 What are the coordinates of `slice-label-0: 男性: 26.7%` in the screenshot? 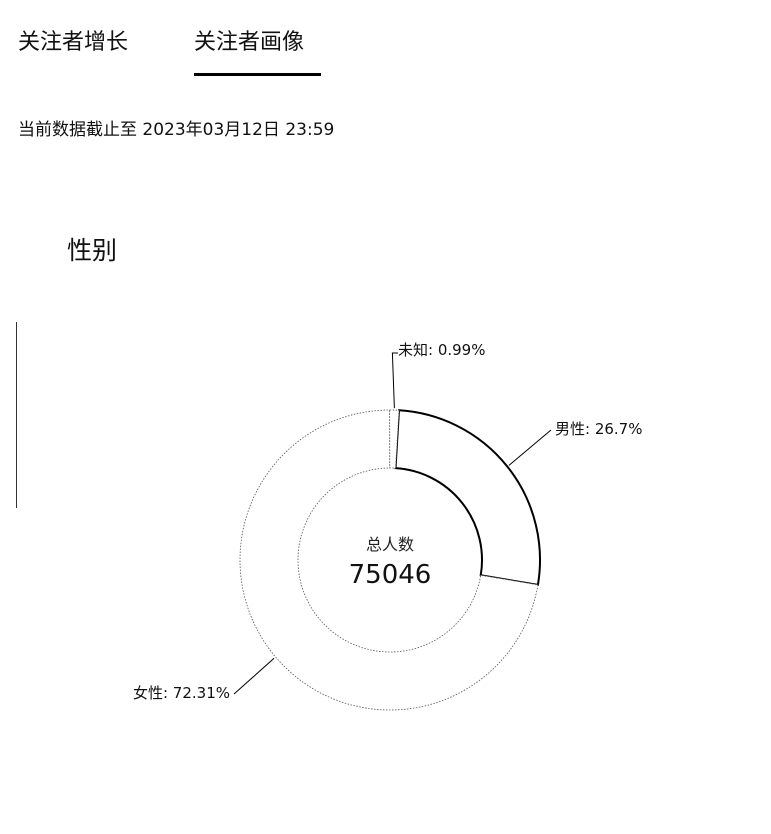 It's located at (598, 429).